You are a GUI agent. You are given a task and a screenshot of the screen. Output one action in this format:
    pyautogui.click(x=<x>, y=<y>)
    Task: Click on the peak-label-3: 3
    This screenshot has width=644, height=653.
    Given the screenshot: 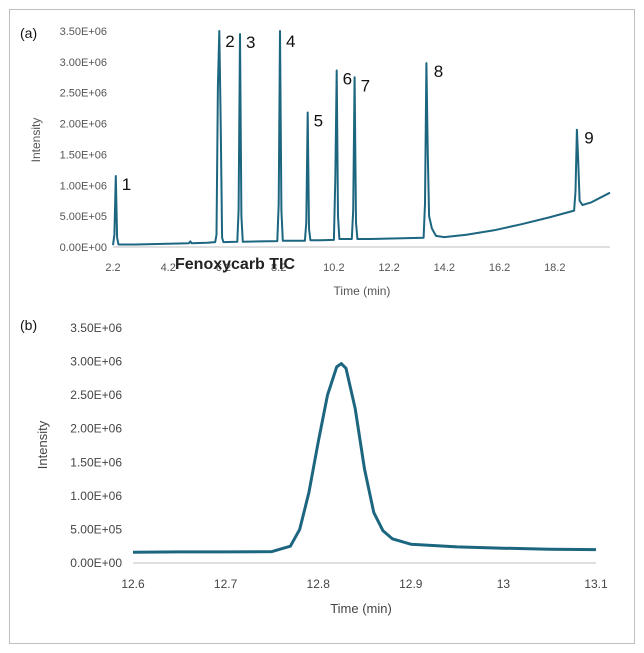 What is the action you would take?
    pyautogui.click(x=250, y=42)
    